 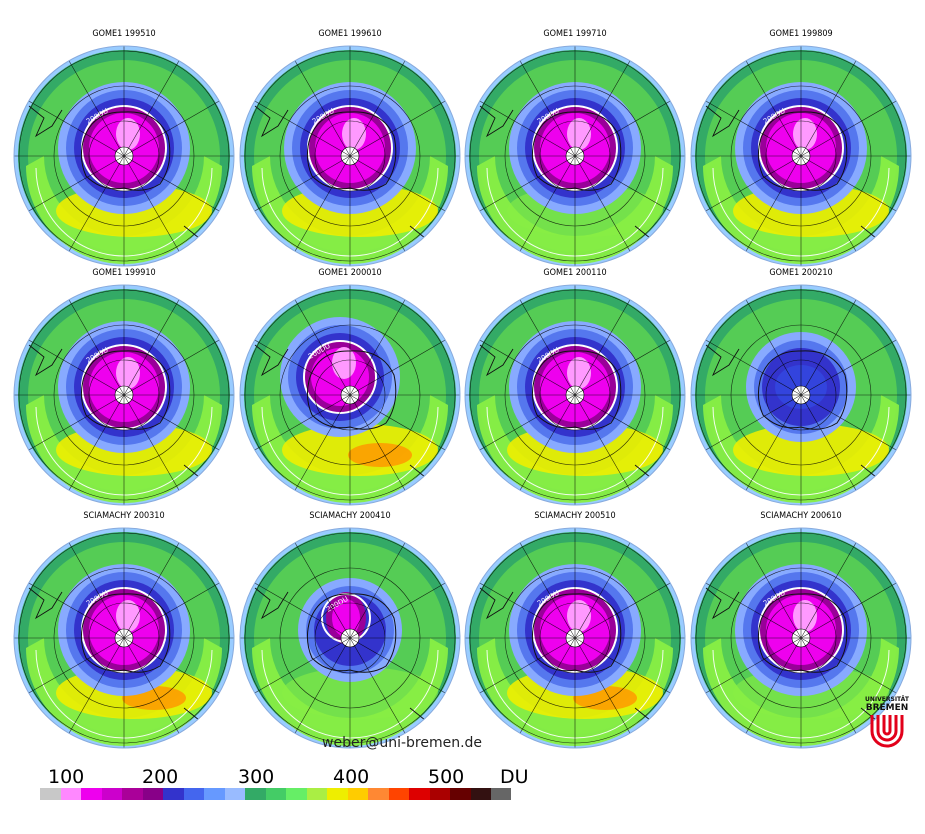 What do you see at coordinates (575, 273) in the screenshot?
I see `map-title: GOME1 200110` at bounding box center [575, 273].